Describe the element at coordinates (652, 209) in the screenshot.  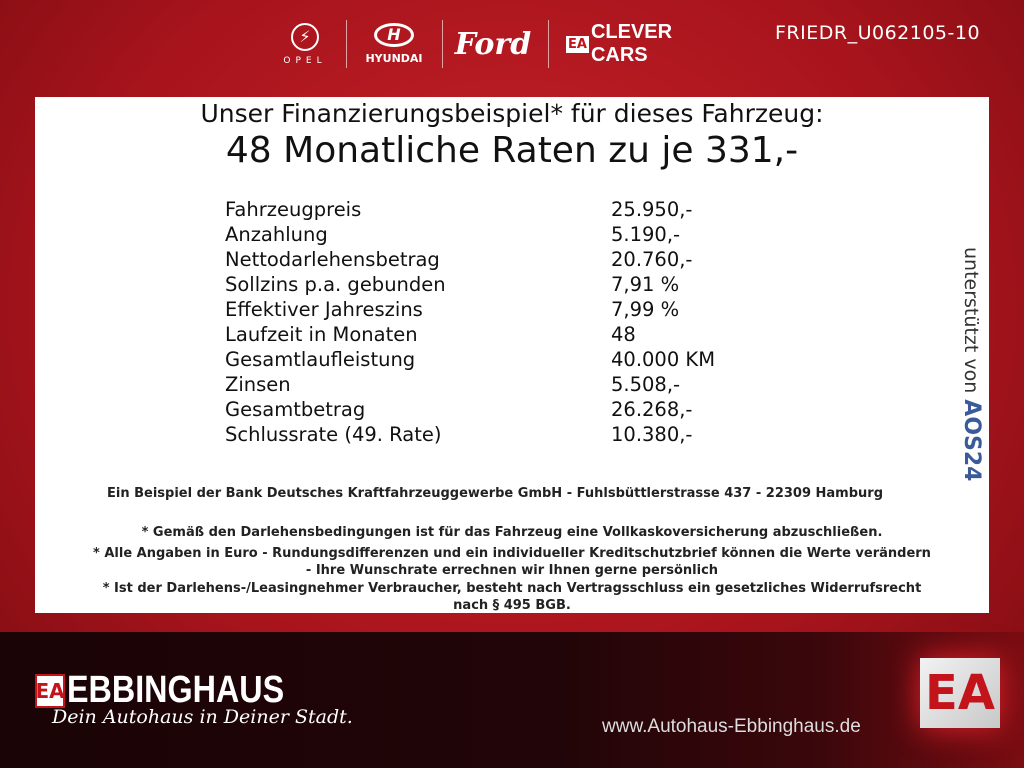
I see `row-value: 25.950,-` at that location.